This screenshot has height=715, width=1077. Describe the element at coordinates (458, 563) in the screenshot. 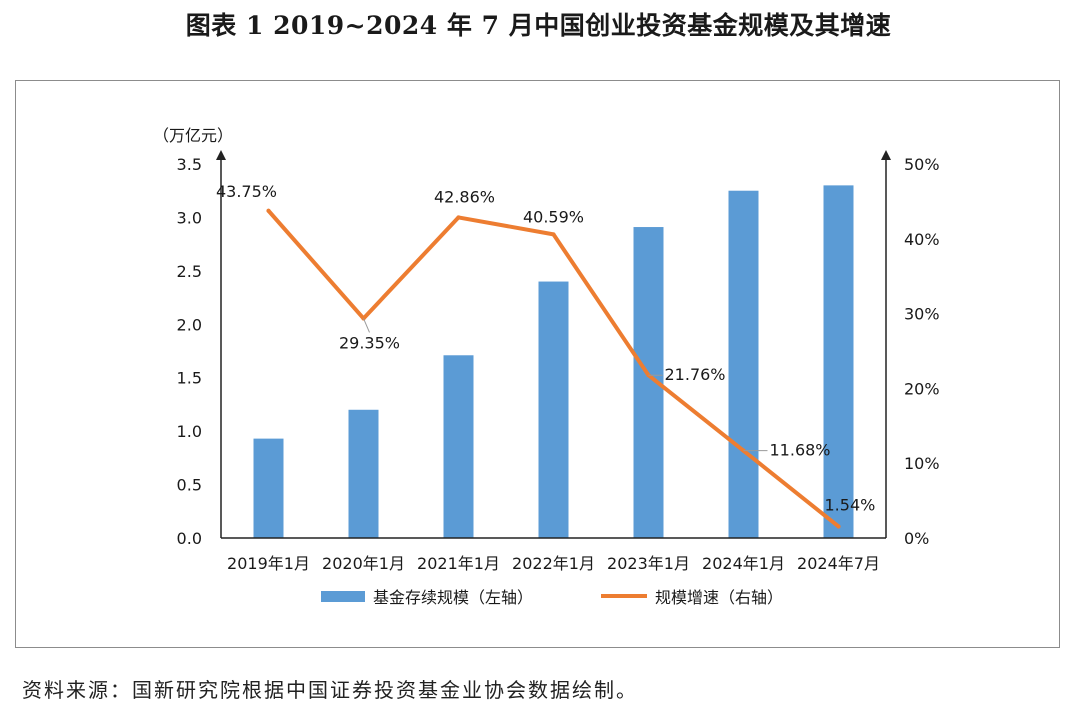

I see `x-tick-label: 2021年1月` at that location.